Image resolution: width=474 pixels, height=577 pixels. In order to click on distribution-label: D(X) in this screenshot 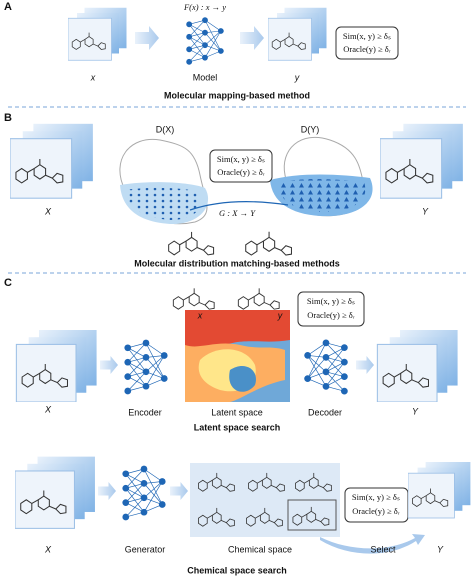, I will do `click(165, 129)`.